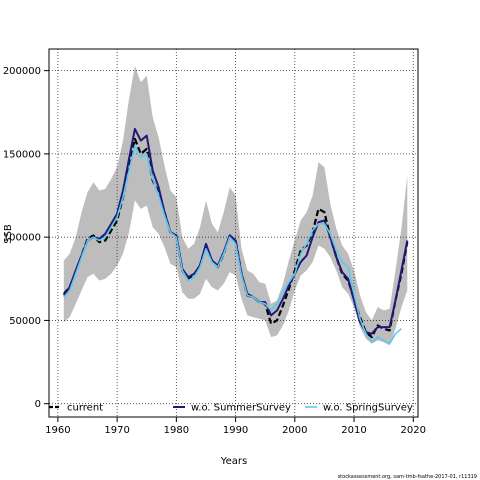  What do you see at coordinates (25, 321) in the screenshot?
I see `y-tick-label: 50000` at bounding box center [25, 321].